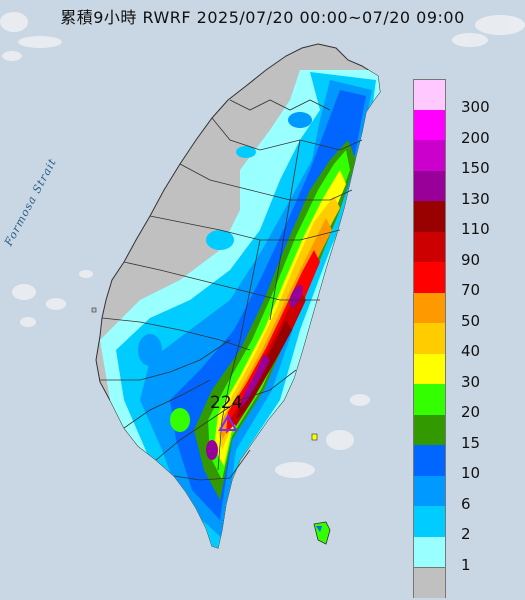  What do you see at coordinates (466, 503) in the screenshot?
I see `legend-label: 6` at bounding box center [466, 503].